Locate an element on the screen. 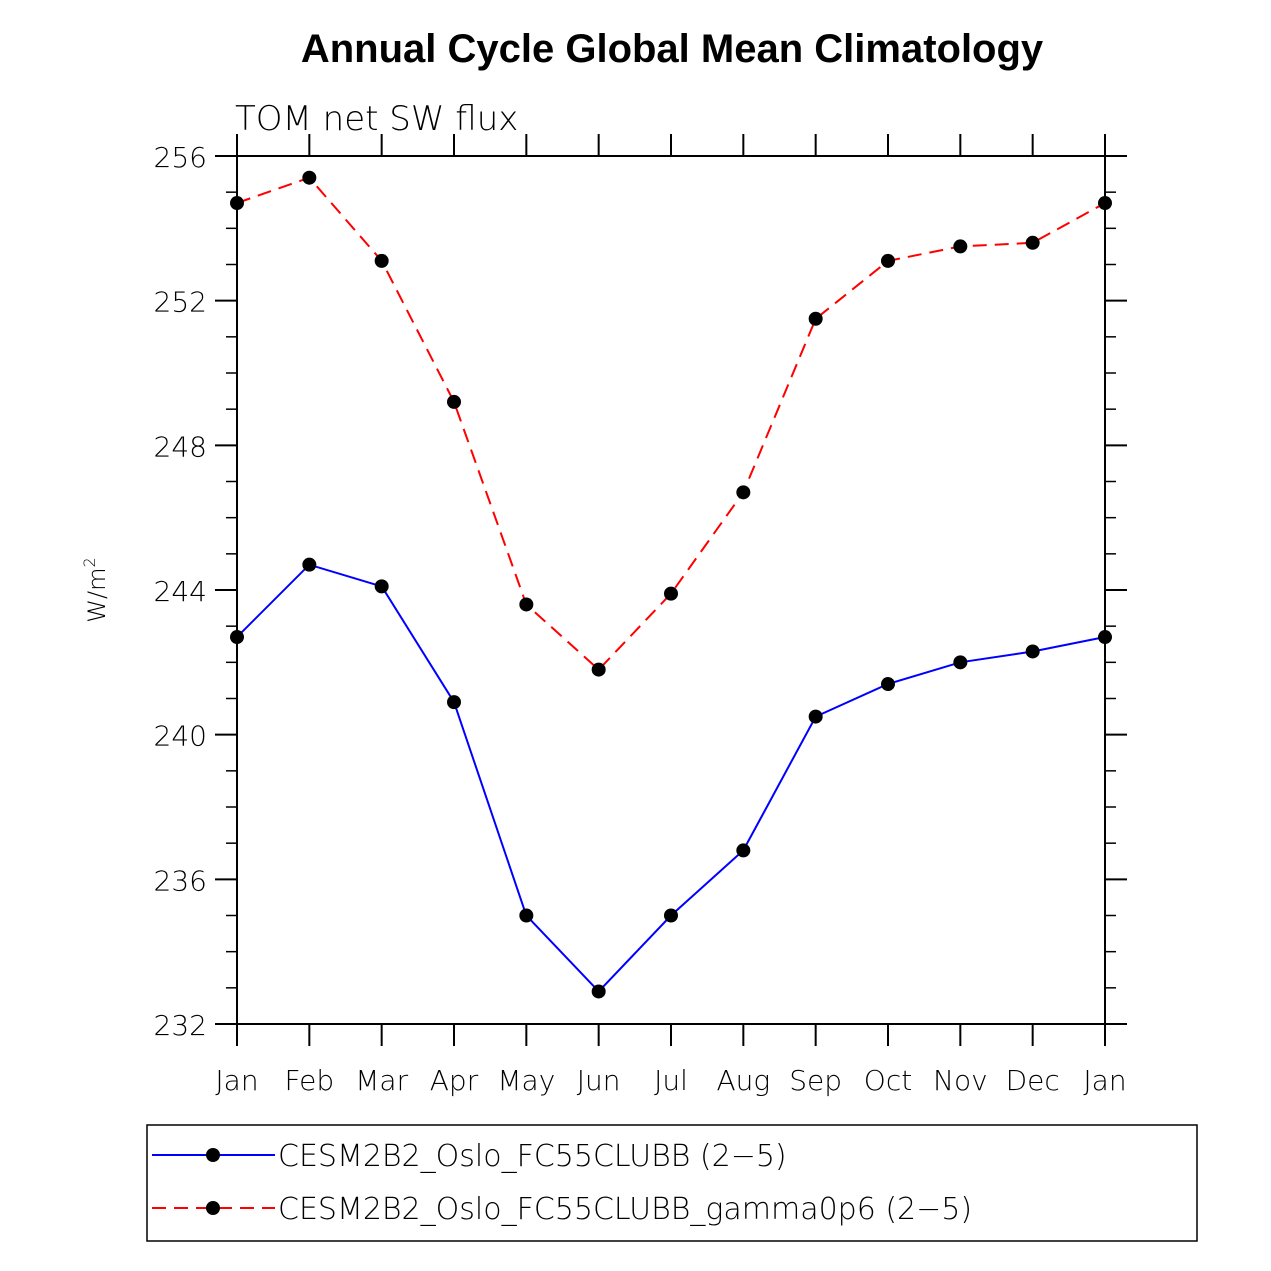 The image size is (1271, 1271). chart-subtitle: TOM net SW flux is located at coordinates (376, 119).